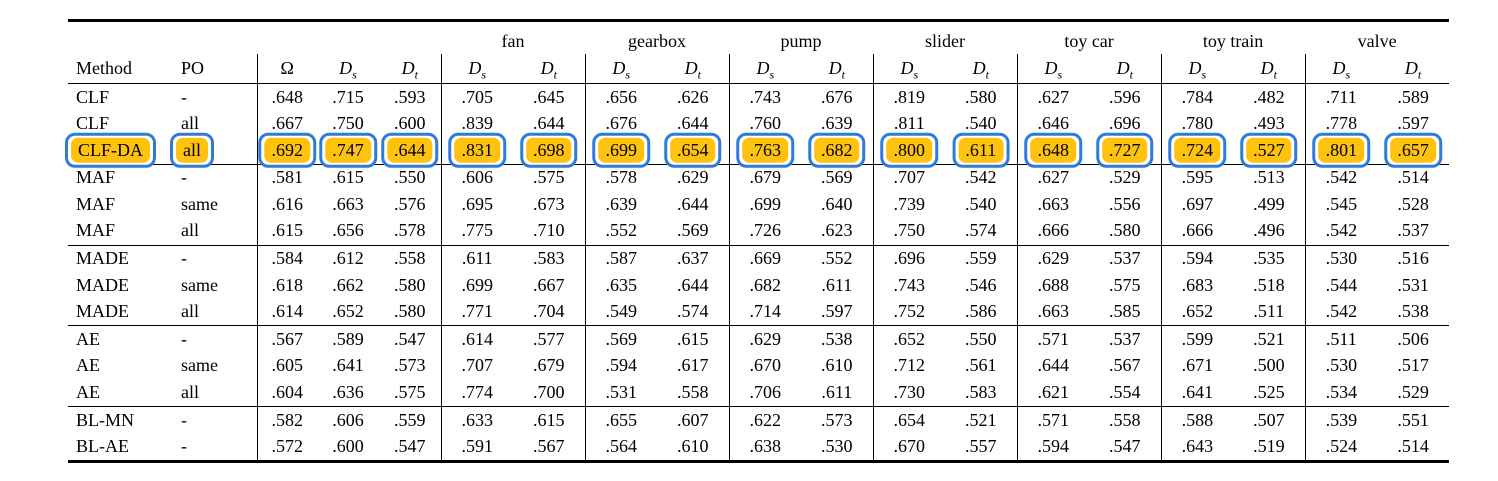 This screenshot has height=481, width=1498. Describe the element at coordinates (476, 231) in the screenshot. I see `value-cell: .775` at that location.